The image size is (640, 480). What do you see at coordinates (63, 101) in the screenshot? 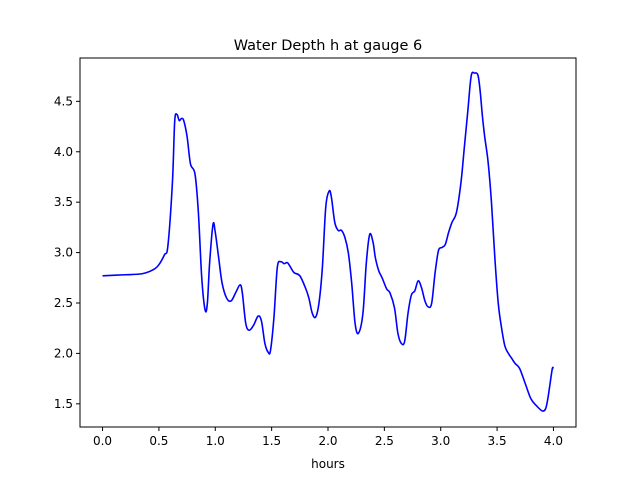
I see `y-tick-label: 4.5` at bounding box center [63, 101].